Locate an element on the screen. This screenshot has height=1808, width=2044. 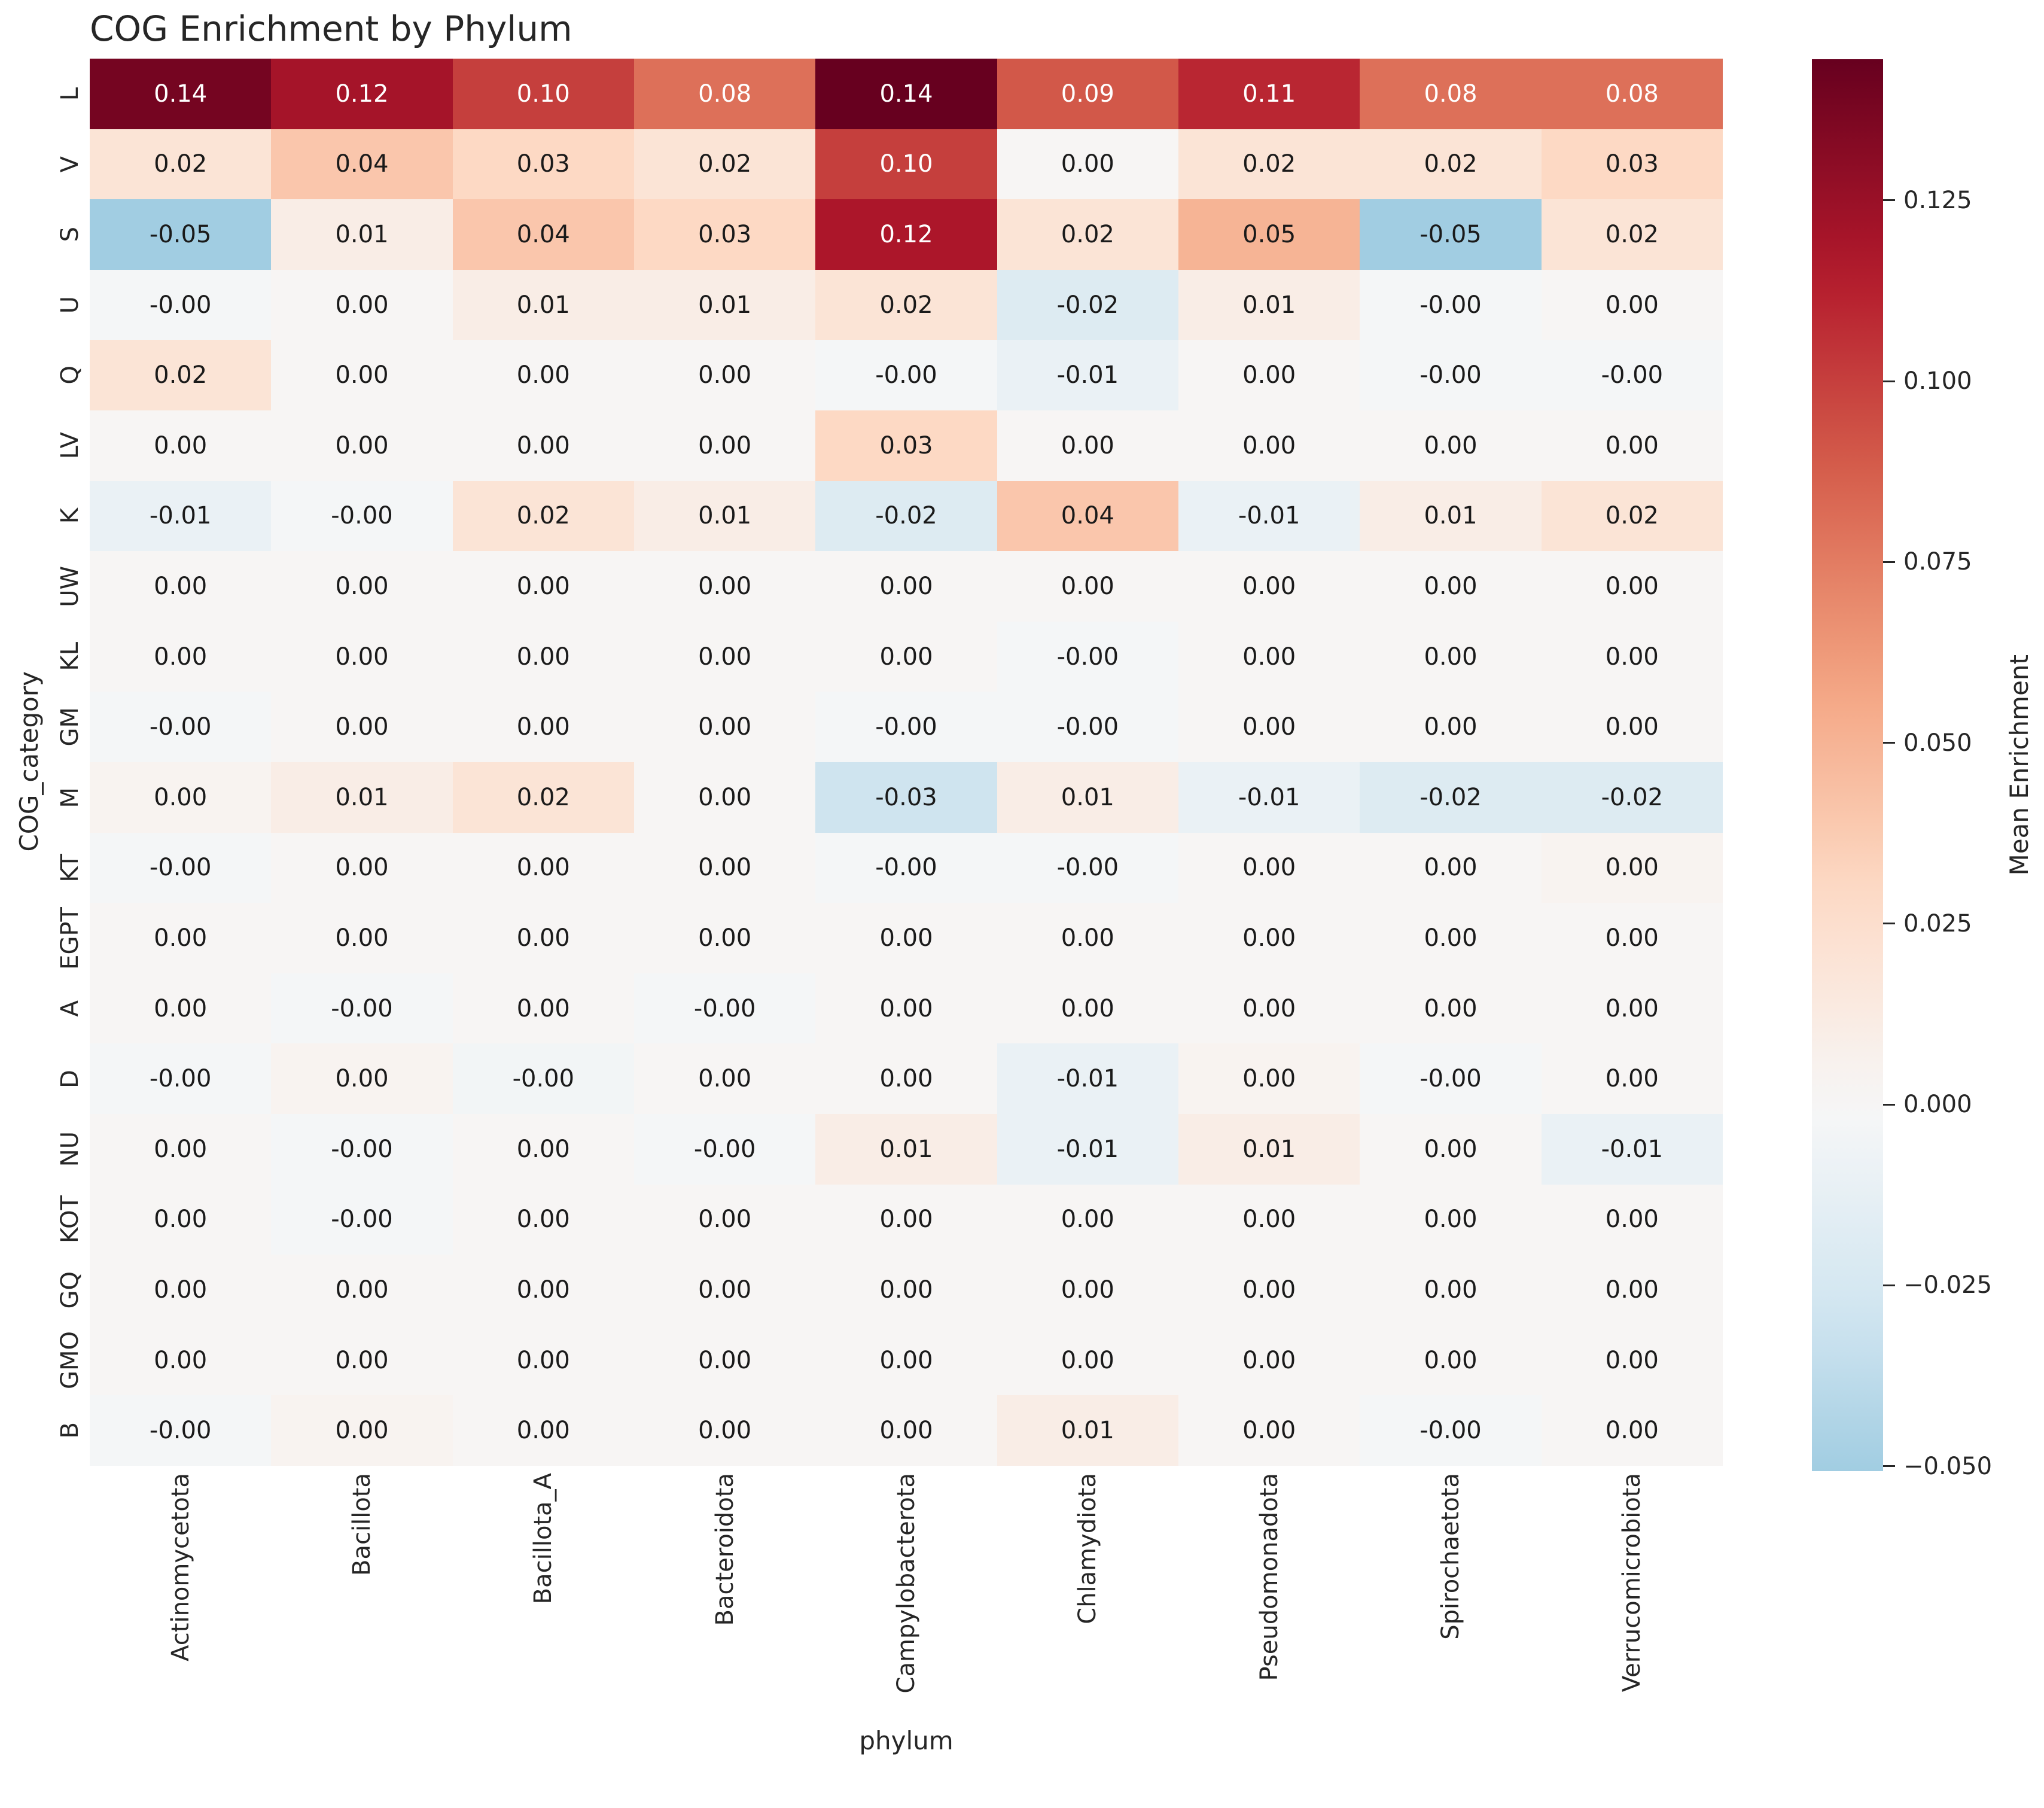
y-tick-label-text: U is located at coordinates (70, 305).